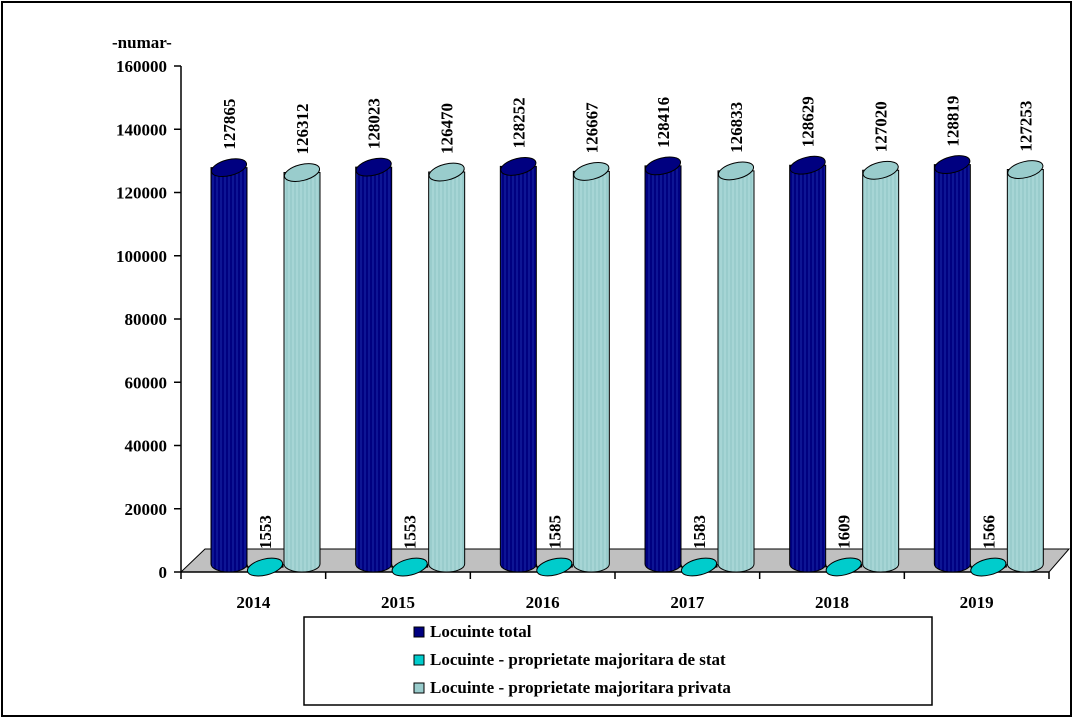 The width and height of the screenshot is (1073, 718). What do you see at coordinates (146, 509) in the screenshot?
I see `y-tick-label: 20000` at bounding box center [146, 509].